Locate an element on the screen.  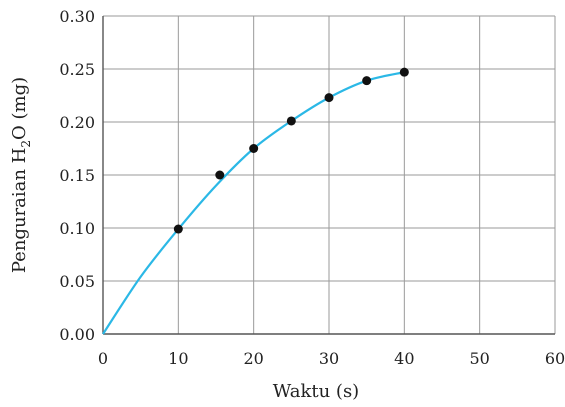
y-tick-label: 0.20 is located at coordinates (77, 122).